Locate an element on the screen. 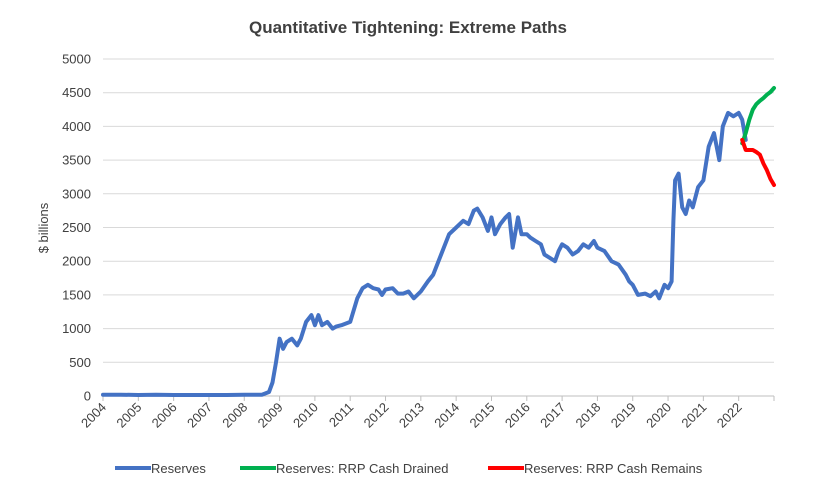  x-tick-2021: 2021 is located at coordinates (693, 415).